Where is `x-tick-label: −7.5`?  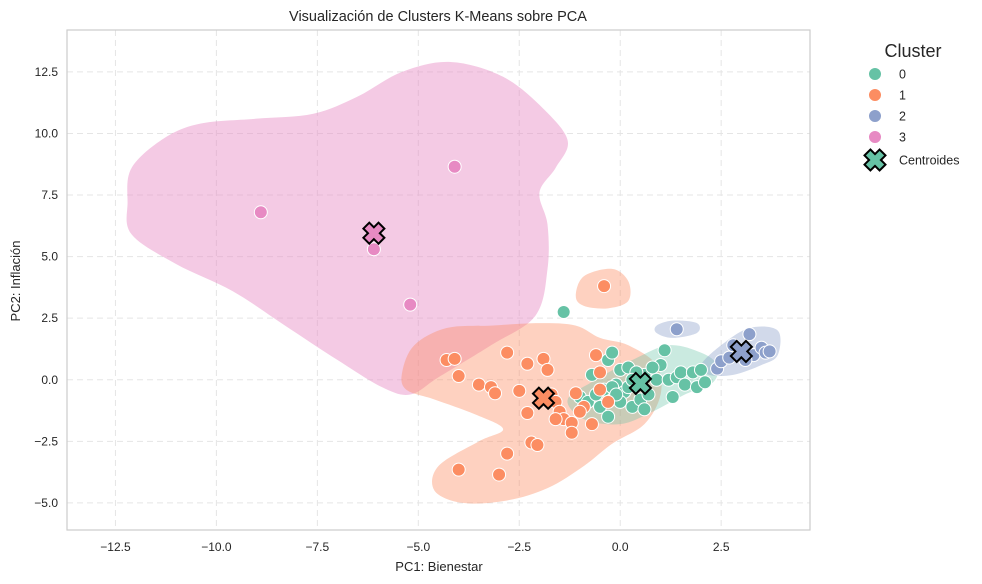 x-tick-label: −7.5 is located at coordinates (318, 547).